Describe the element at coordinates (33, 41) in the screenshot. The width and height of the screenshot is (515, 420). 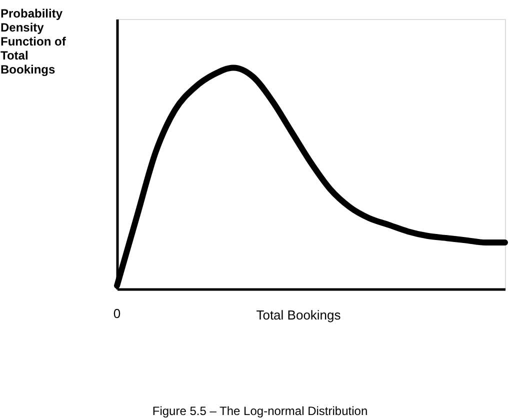
I see `y-axis-title: Probability Density Function of Total Bookings` at that location.